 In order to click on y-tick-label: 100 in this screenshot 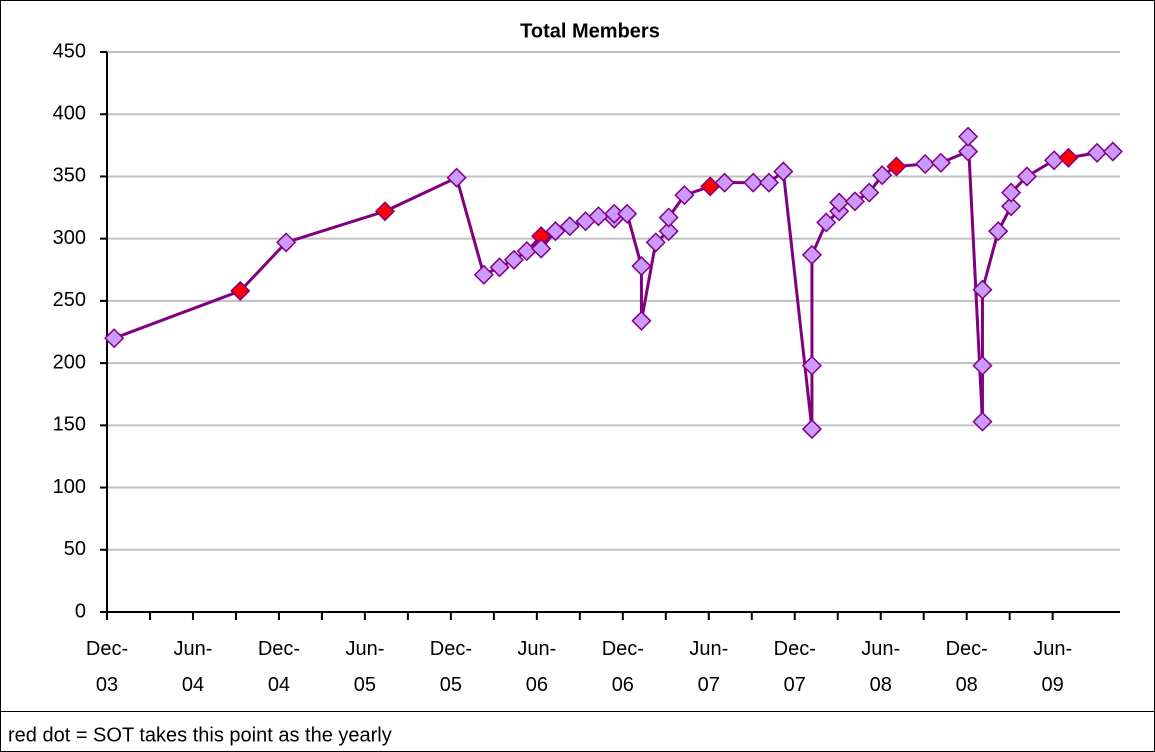, I will do `click(69, 487)`.